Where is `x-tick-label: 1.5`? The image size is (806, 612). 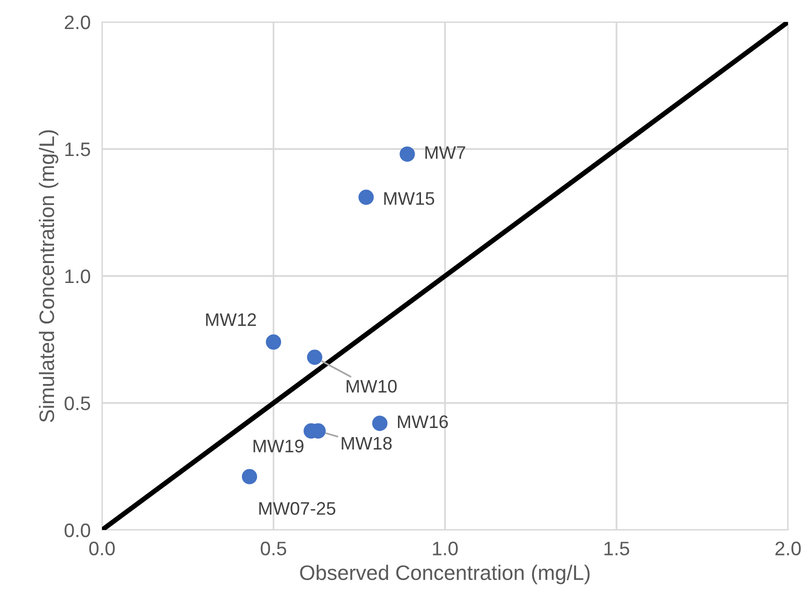 x-tick-label: 1.5 is located at coordinates (617, 549).